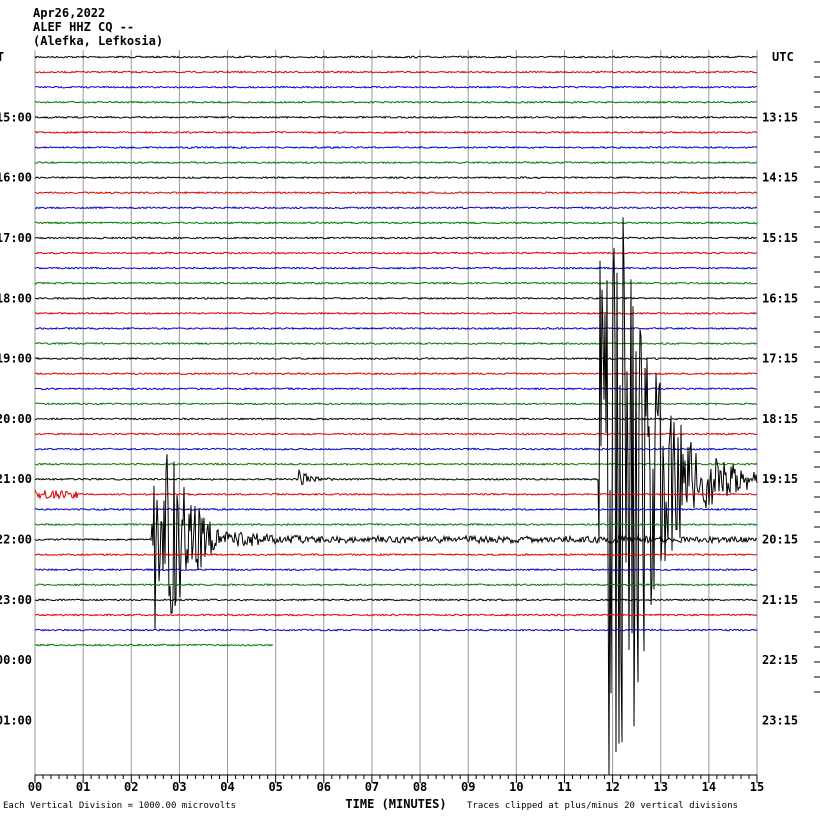 This screenshot has height=820, width=820. Describe the element at coordinates (468, 787) in the screenshot. I see `x-tick-label: 09` at that location.